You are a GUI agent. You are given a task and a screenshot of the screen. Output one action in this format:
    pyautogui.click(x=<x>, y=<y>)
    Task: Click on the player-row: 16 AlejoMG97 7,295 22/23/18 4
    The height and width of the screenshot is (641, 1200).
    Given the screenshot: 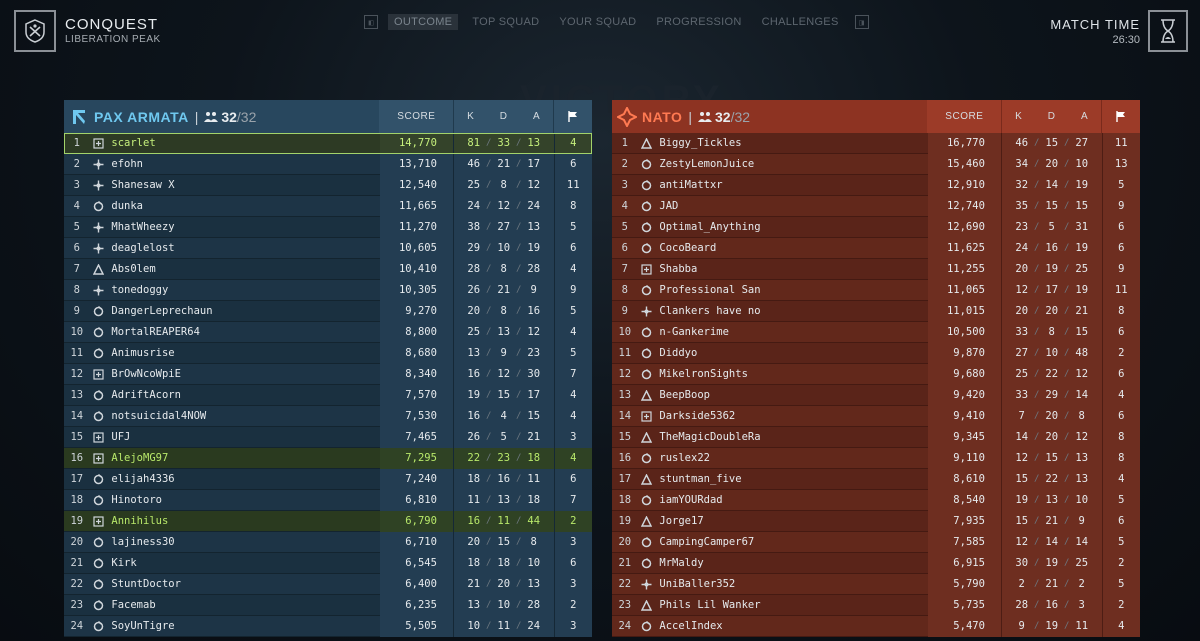 What is the action you would take?
    pyautogui.click(x=328, y=458)
    